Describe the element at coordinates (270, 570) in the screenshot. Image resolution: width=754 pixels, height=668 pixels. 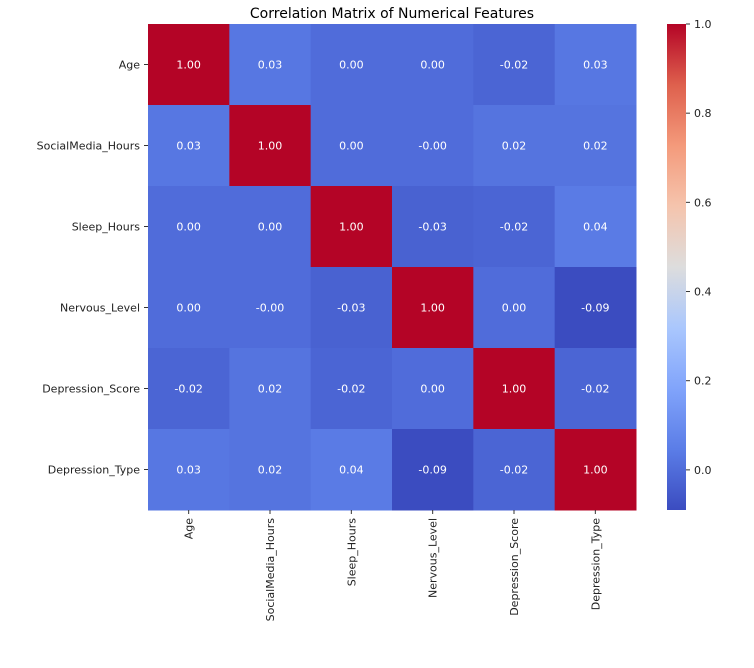
I see `x-tick-label: SocialMedia_Hours` at that location.